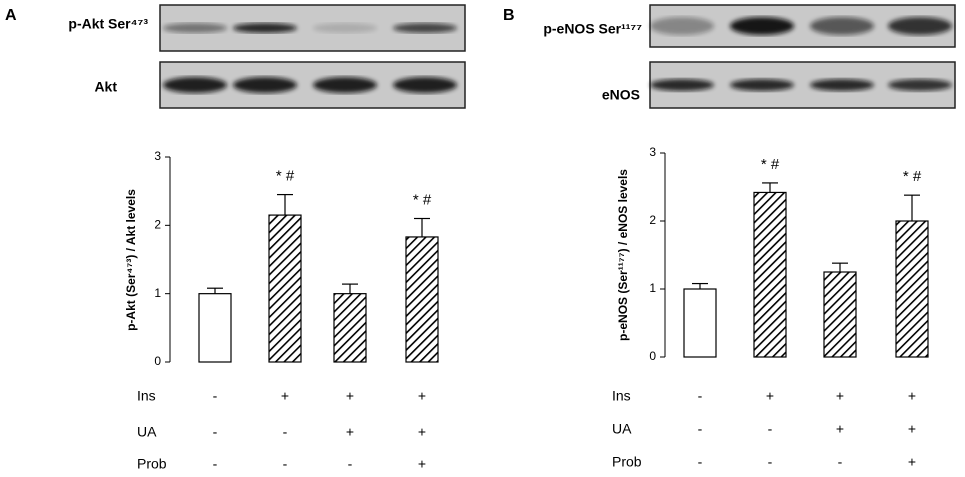 This screenshot has height=477, width=965. Describe the element at coordinates (592, 29) in the screenshot. I see `blot-label: p-eNOS Ser¹¹⁷⁷` at that location.